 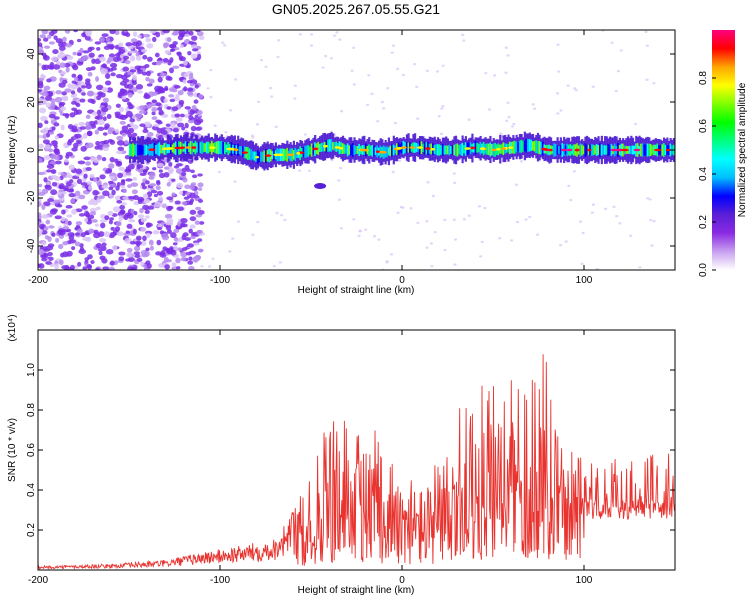 What do you see at coordinates (356, 9) in the screenshot?
I see `figure-title: GN05.2025.267.05.55.G21` at bounding box center [356, 9].